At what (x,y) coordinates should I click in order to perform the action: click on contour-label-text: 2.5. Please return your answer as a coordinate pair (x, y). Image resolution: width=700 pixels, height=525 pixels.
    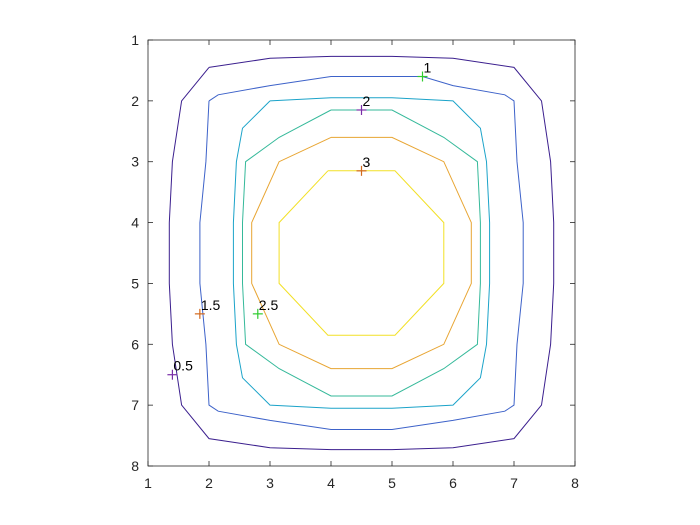
    Looking at the image, I should click on (269, 305).